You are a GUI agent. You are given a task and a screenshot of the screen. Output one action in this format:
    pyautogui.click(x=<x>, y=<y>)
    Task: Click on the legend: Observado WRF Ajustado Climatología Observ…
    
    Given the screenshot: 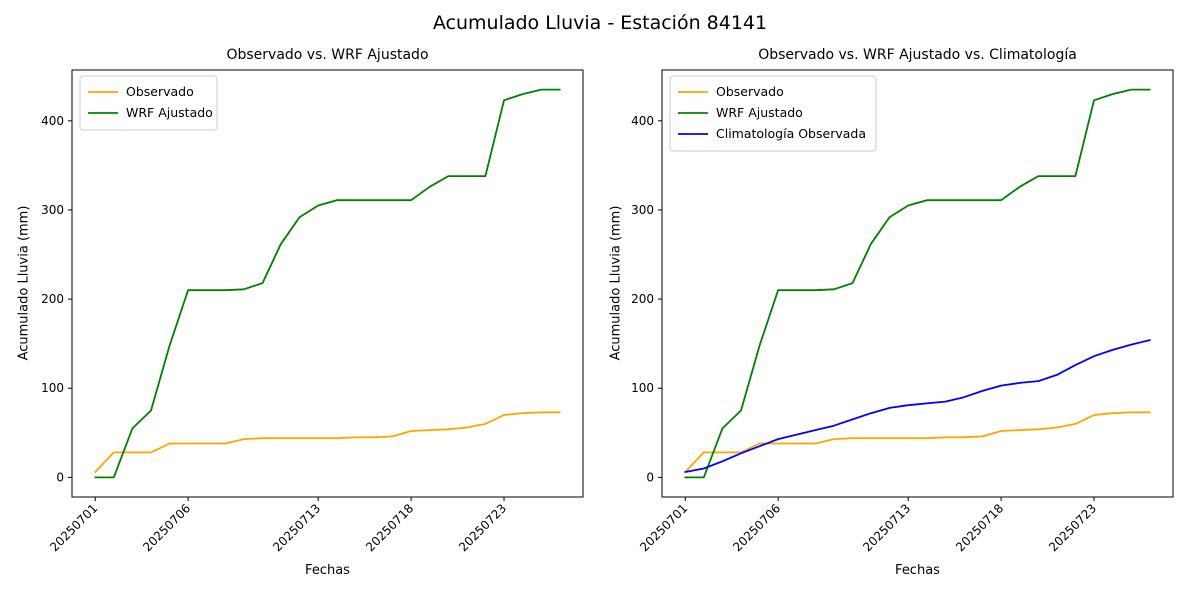 What is the action you would take?
    pyautogui.click(x=773, y=113)
    